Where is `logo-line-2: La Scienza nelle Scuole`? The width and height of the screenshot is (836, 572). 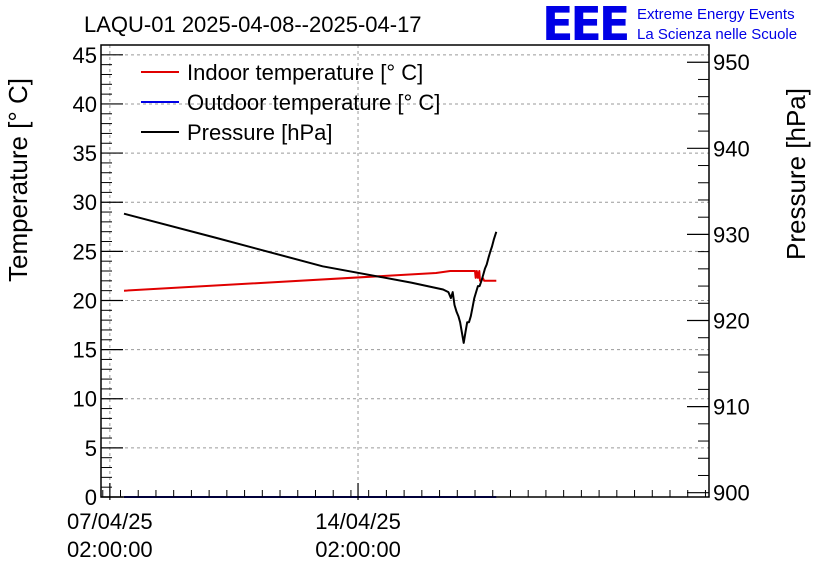 logo-line-2: La Scienza nelle Scuole is located at coordinates (717, 34).